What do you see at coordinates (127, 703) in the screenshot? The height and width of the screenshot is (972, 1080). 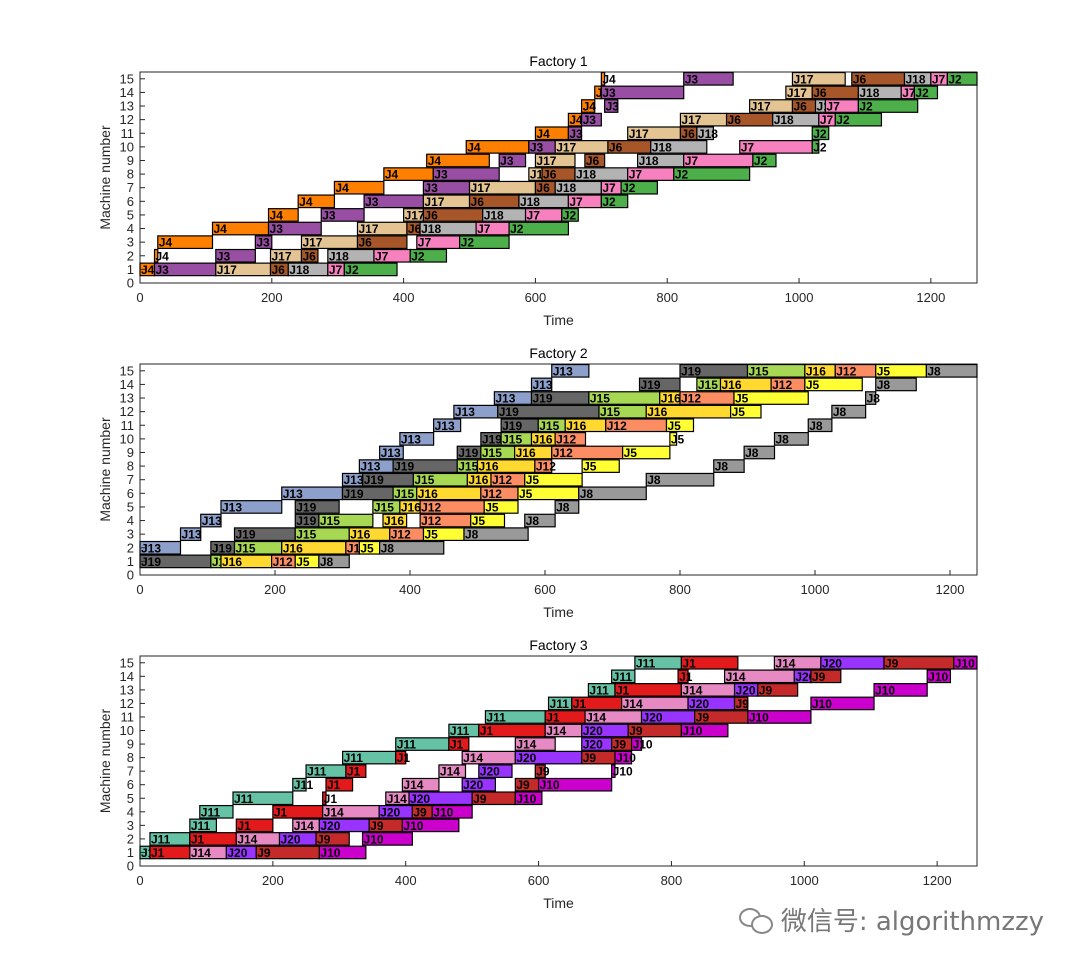 I see `y-tick-label: 12` at bounding box center [127, 703].